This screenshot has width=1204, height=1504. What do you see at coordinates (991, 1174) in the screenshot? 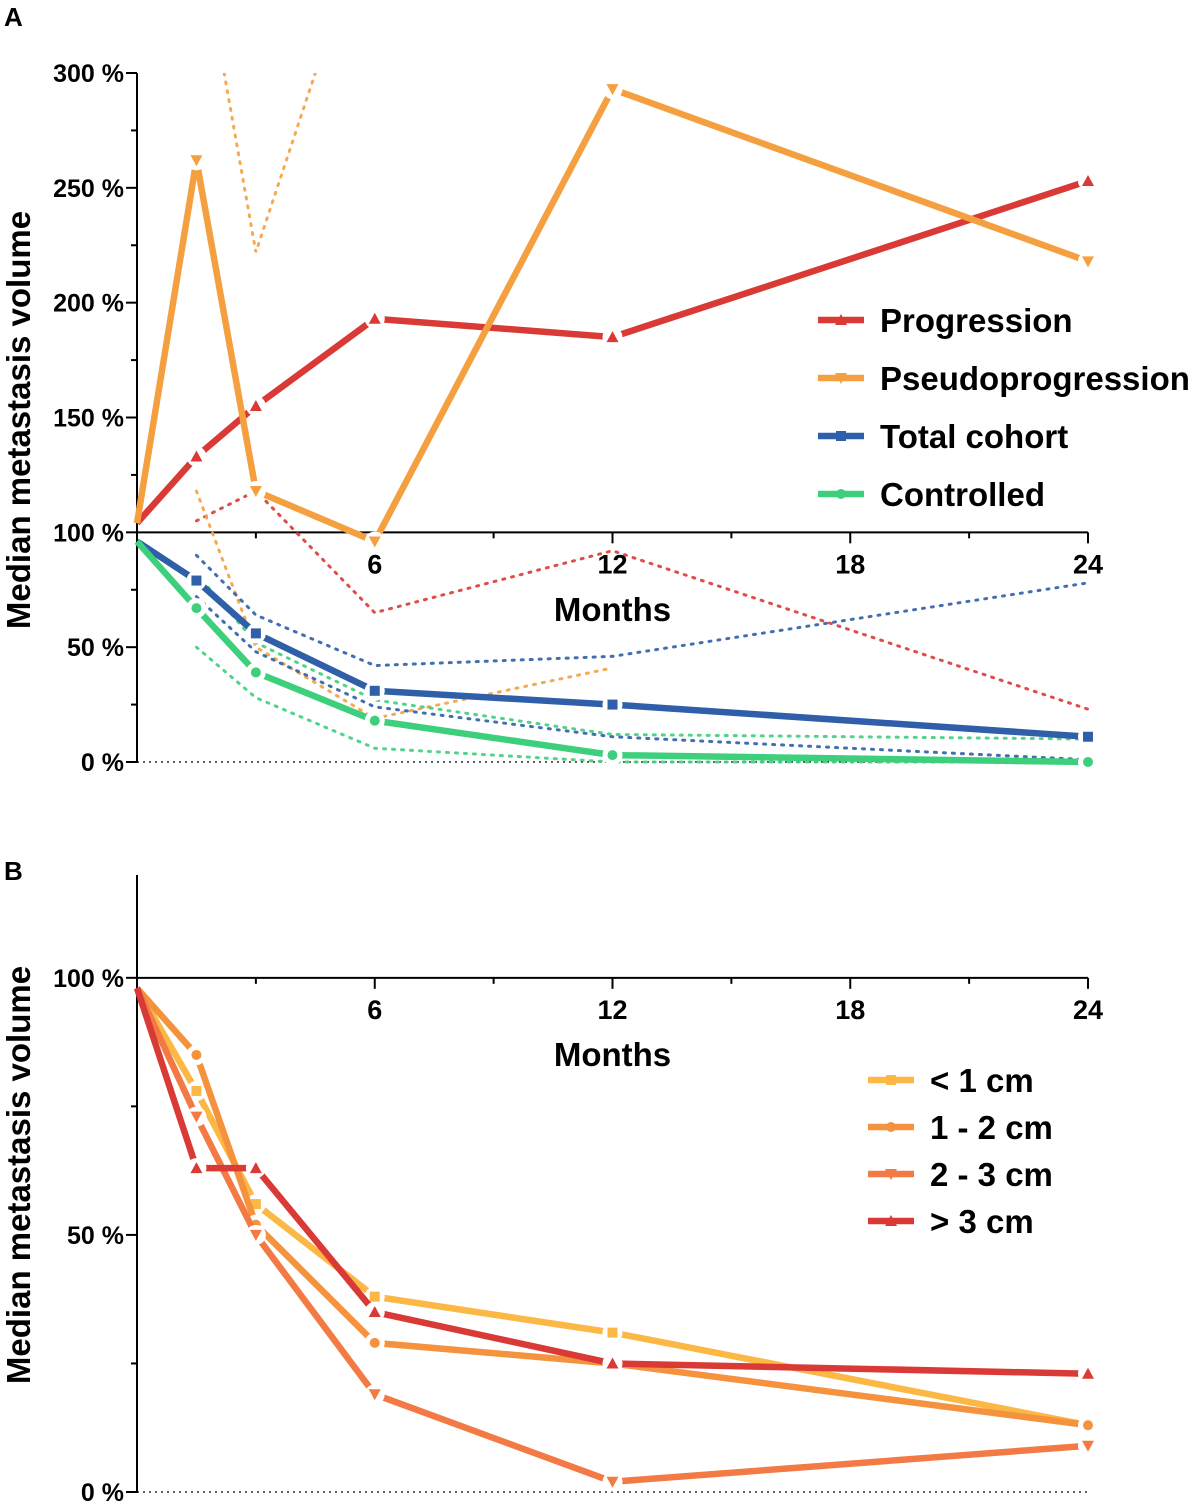
I see `legend-label: 2 - 3 cm` at bounding box center [991, 1174].